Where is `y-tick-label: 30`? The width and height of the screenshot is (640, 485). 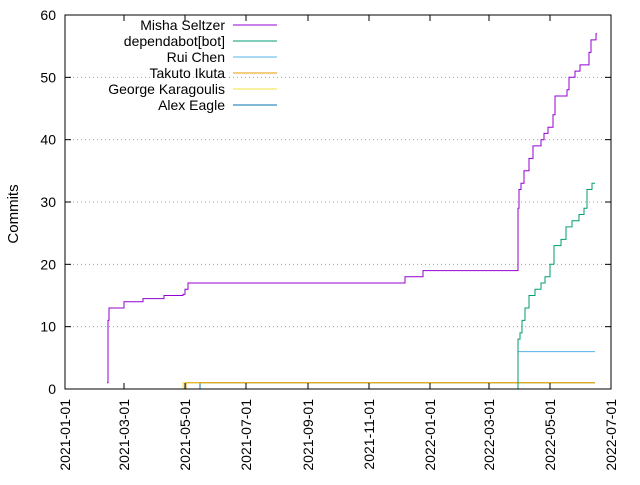 y-tick-label: 30 is located at coordinates (48, 202).